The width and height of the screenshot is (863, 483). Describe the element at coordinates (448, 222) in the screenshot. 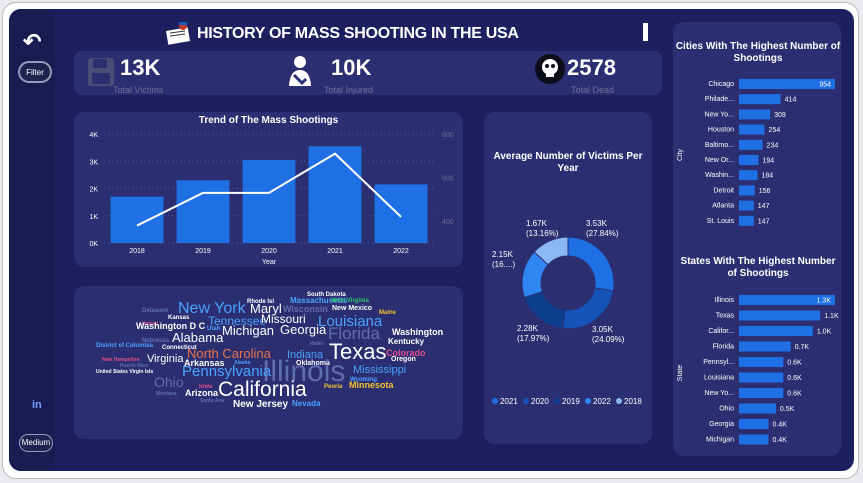

I see `y2-tick-label: 400` at that location.